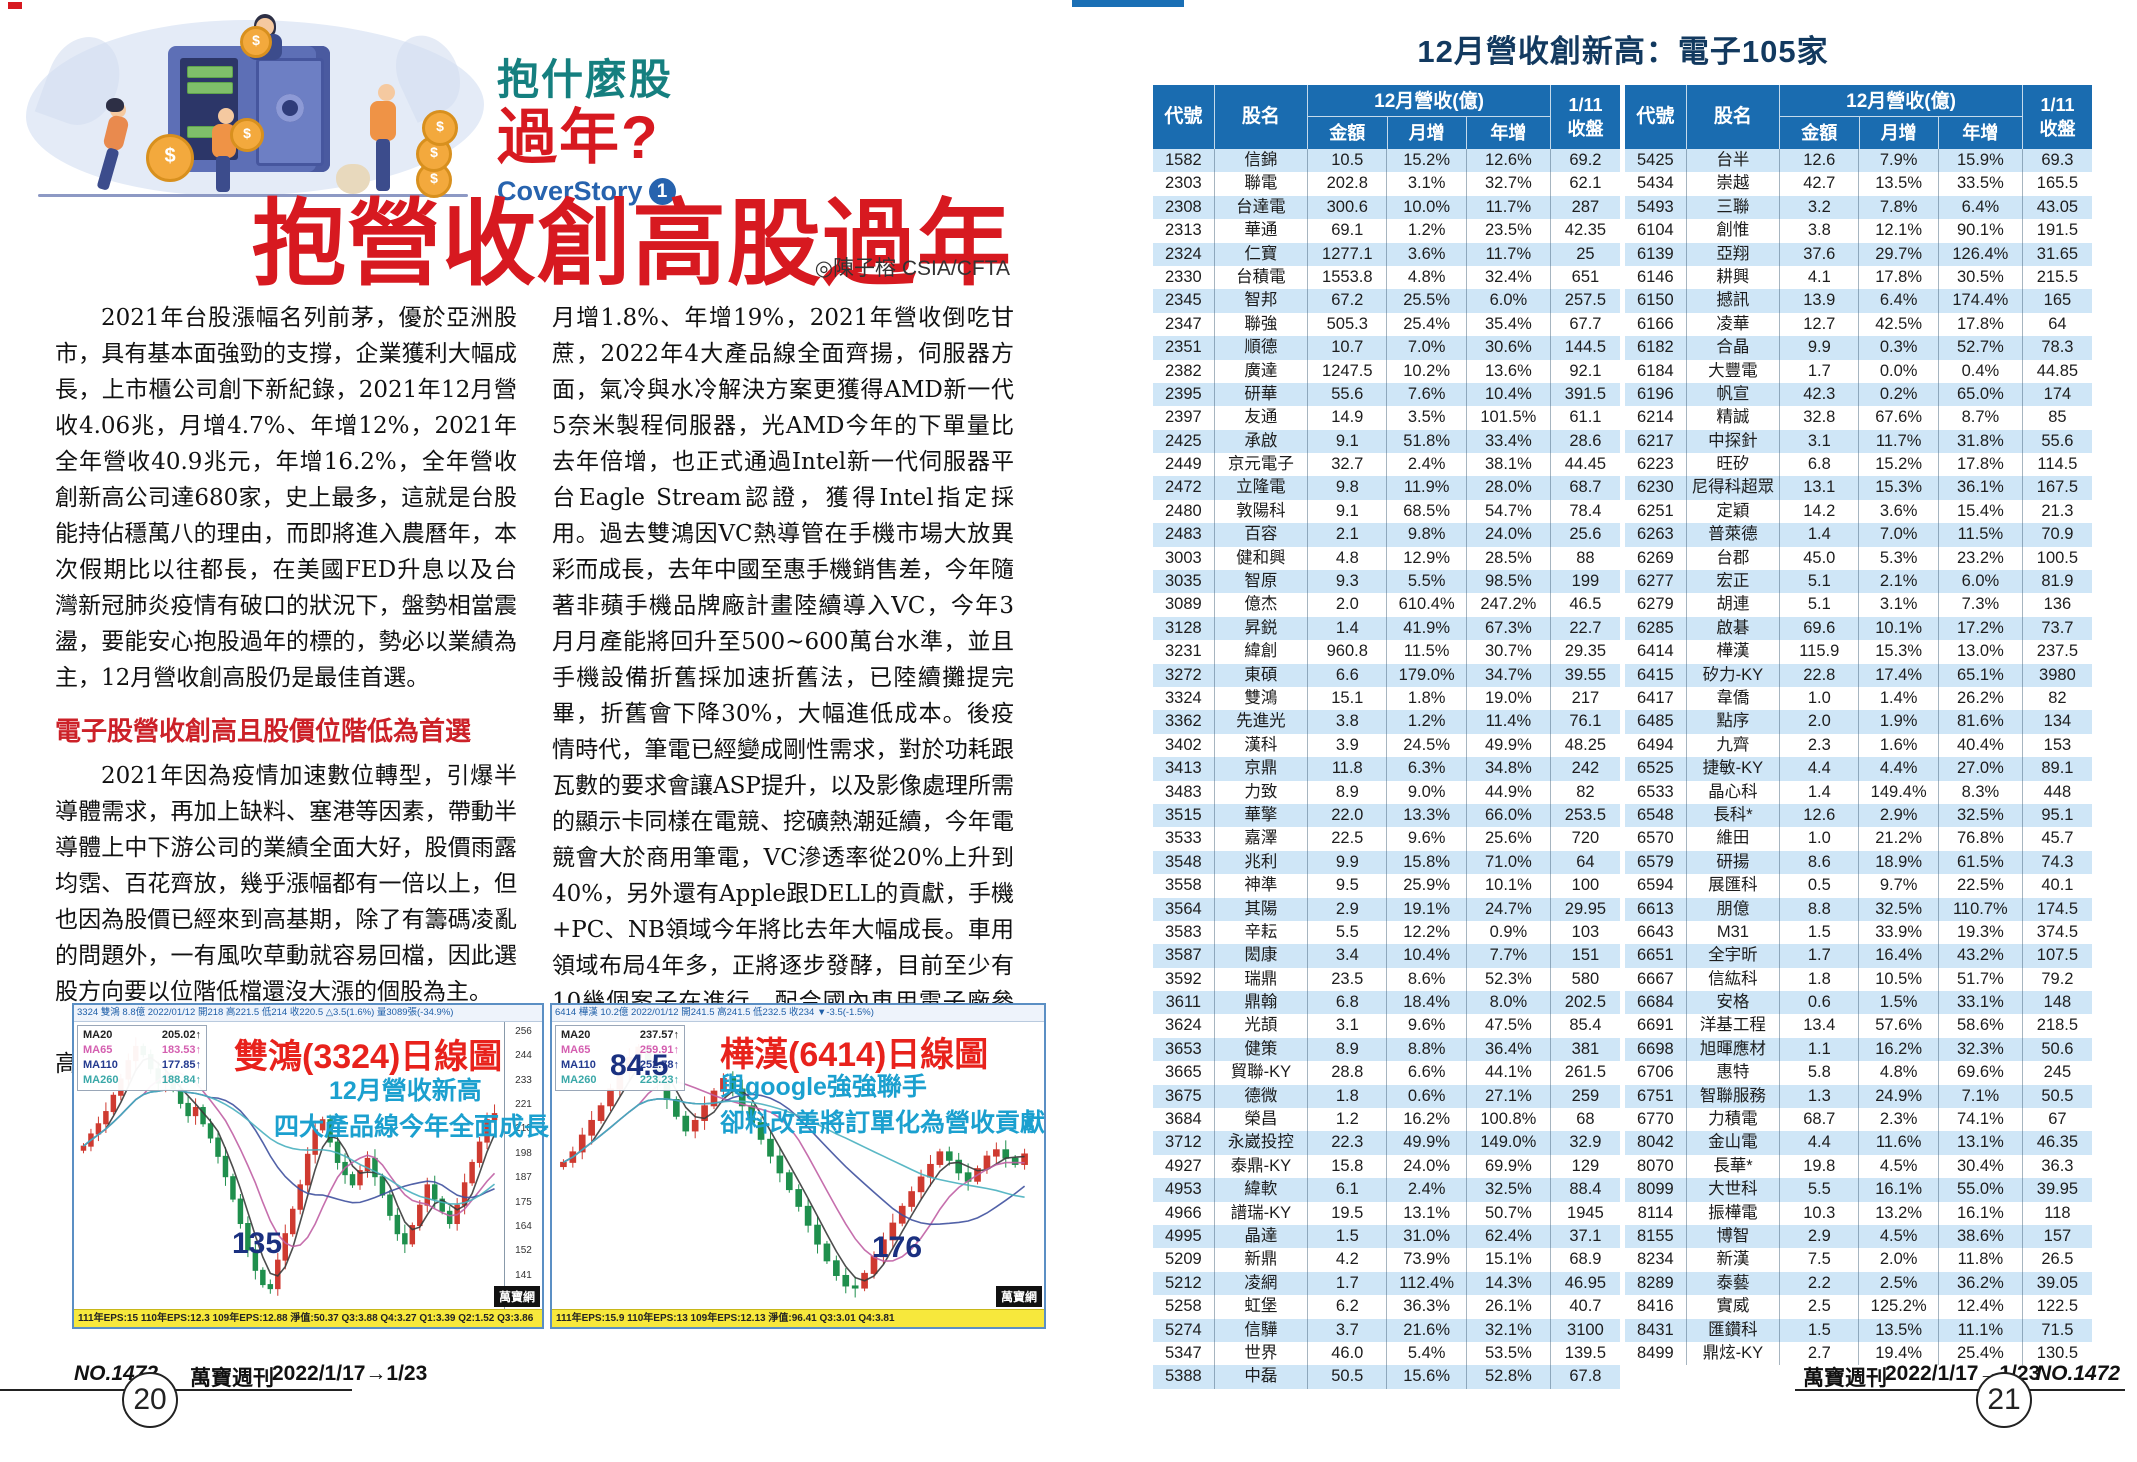 This screenshot has width=2137, height=1462. Describe the element at coordinates (1979, 277) in the screenshot. I see `table-cell: 30.5%` at that location.